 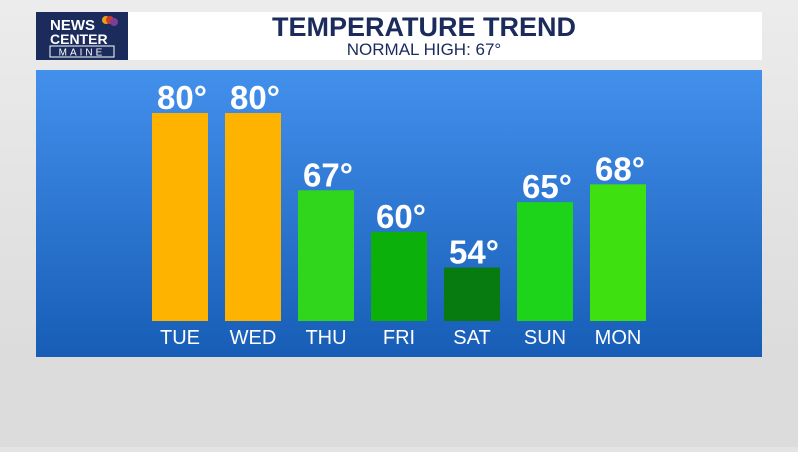 I want to click on value-label: 68°, so click(x=620, y=168).